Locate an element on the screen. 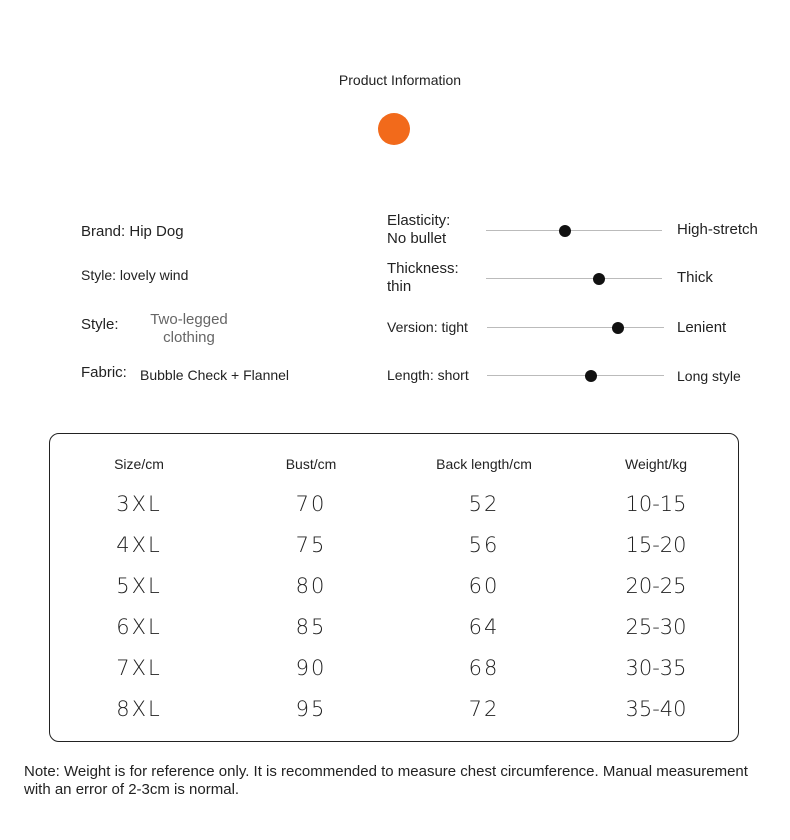 The image size is (790, 840). table-header-size: Size/cm is located at coordinates (139, 464).